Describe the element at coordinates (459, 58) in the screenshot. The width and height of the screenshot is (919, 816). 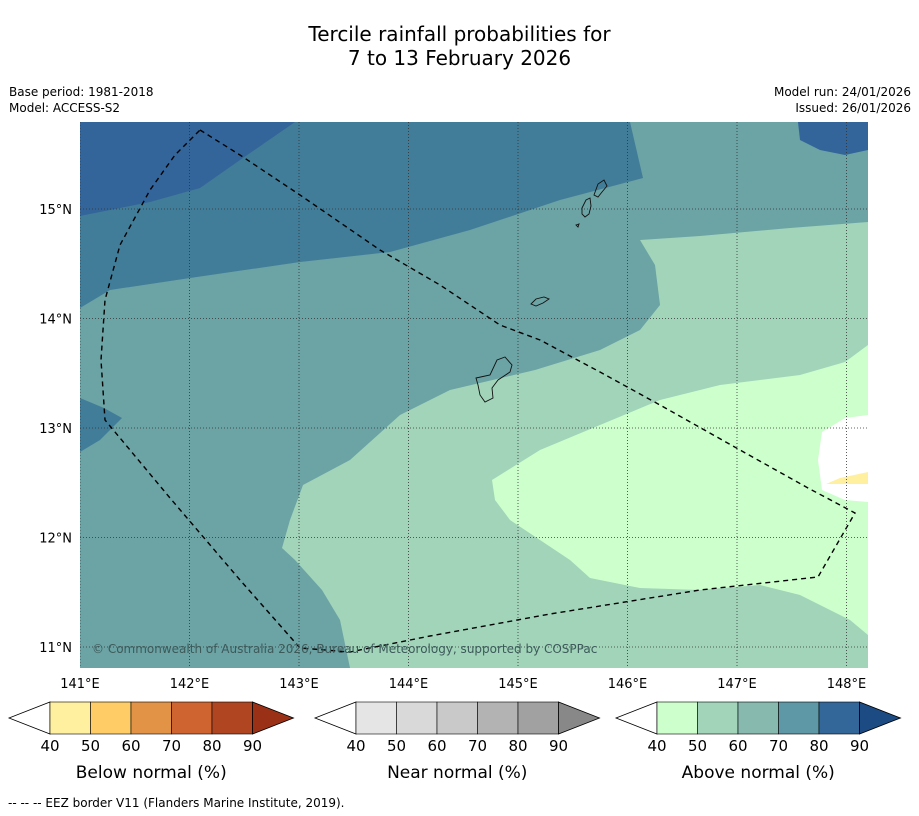
I see `title-line-2: 7 to 13 February 2026` at that location.